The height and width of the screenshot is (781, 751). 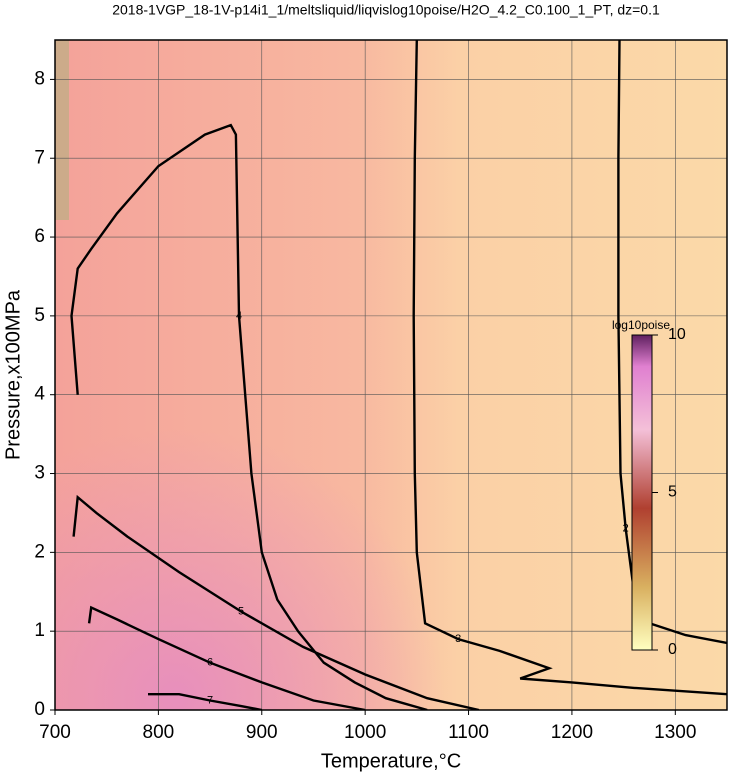 I want to click on x-tick-label: 700, so click(x=55, y=732).